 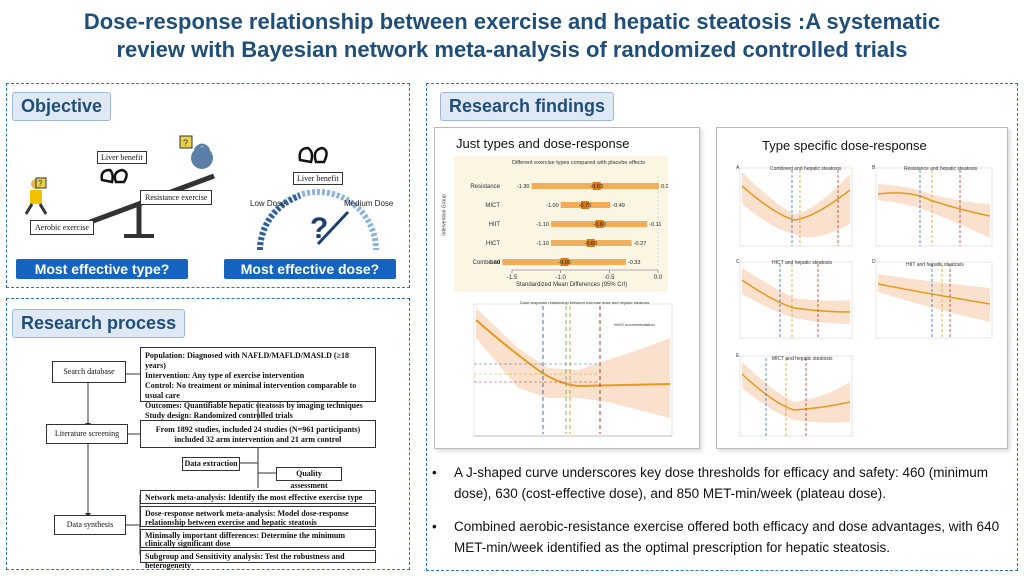 What do you see at coordinates (512, 278) in the screenshot?
I see `forest-xtick-label: -1.5` at bounding box center [512, 278].